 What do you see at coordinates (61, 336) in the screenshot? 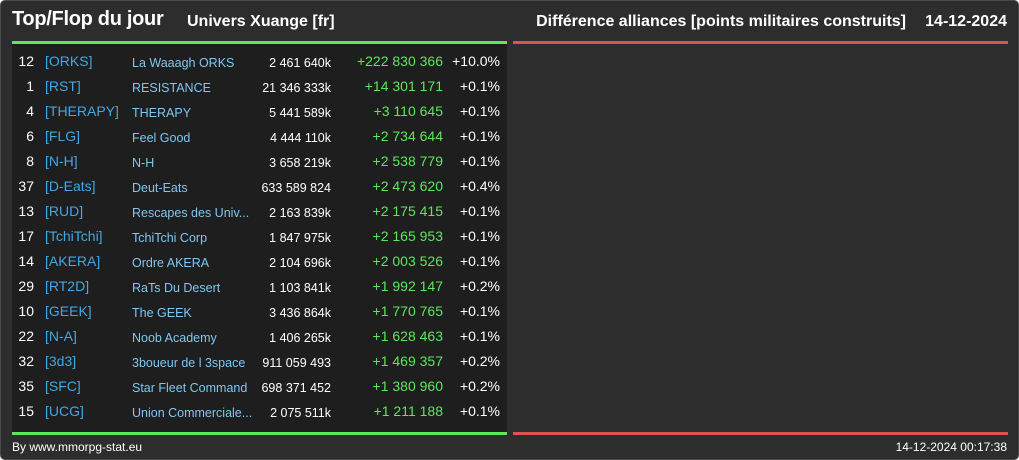
I see `alliance-tag-link: [N-A]` at bounding box center [61, 336].